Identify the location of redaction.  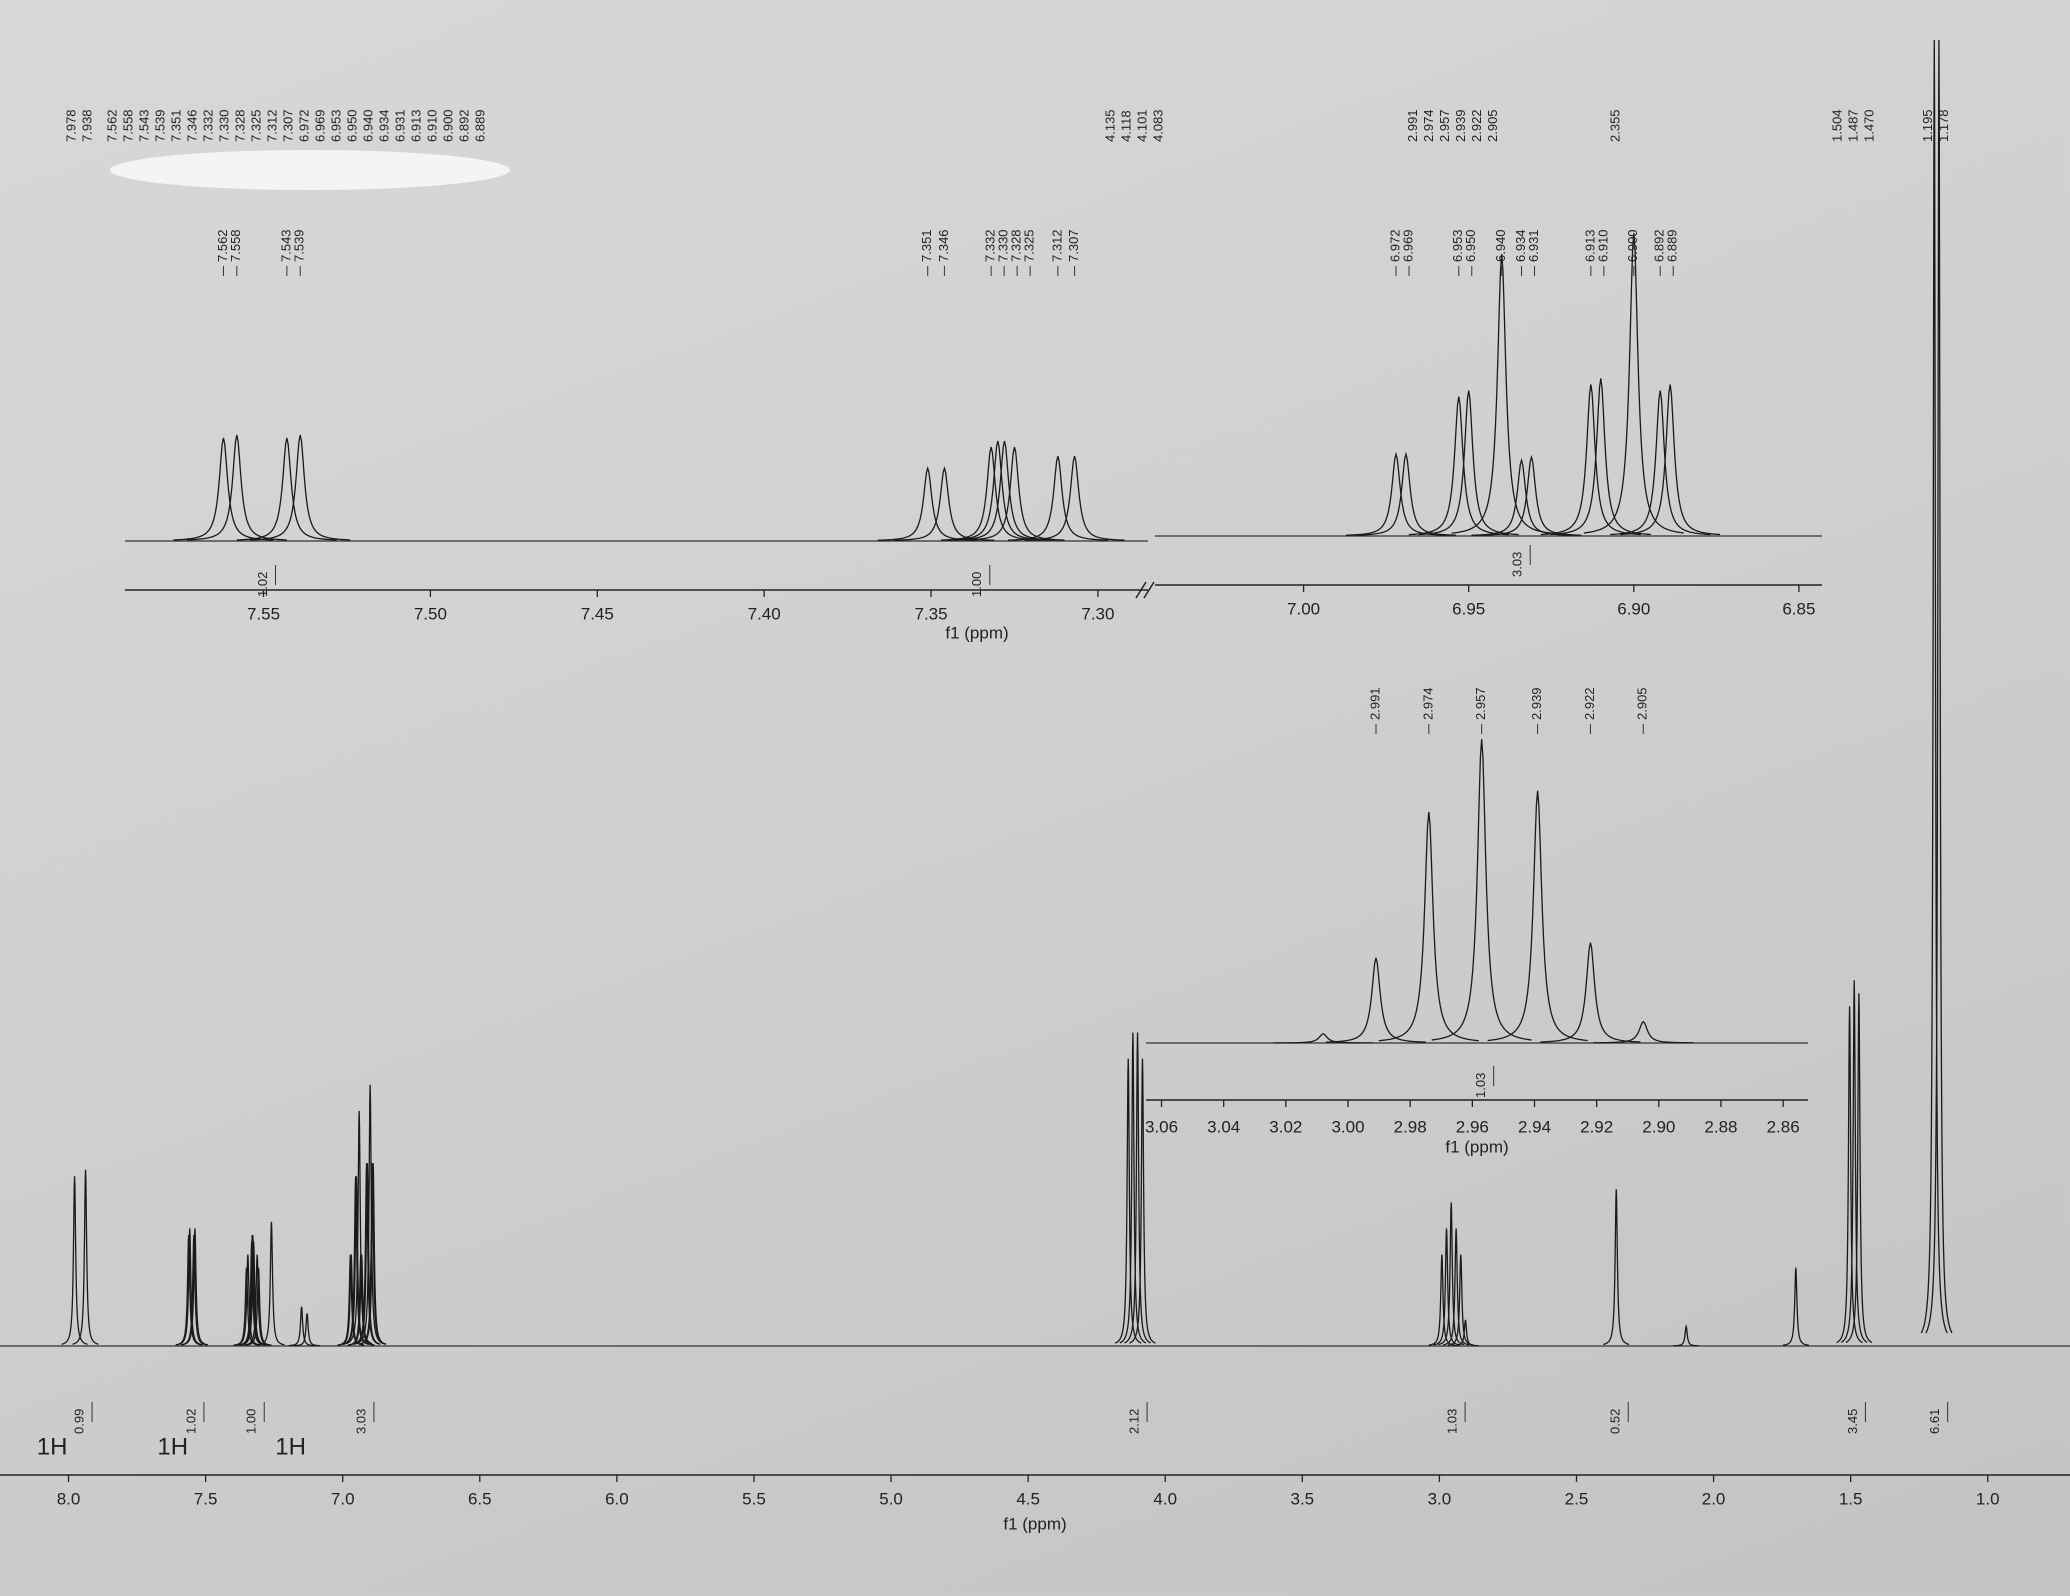
(310, 170).